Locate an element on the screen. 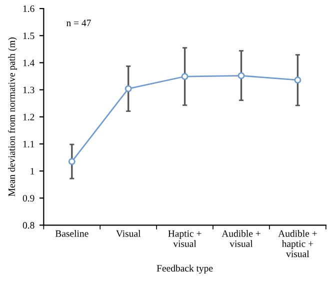 The width and height of the screenshot is (336, 285). y-tick-label: 1 is located at coordinates (32, 171).